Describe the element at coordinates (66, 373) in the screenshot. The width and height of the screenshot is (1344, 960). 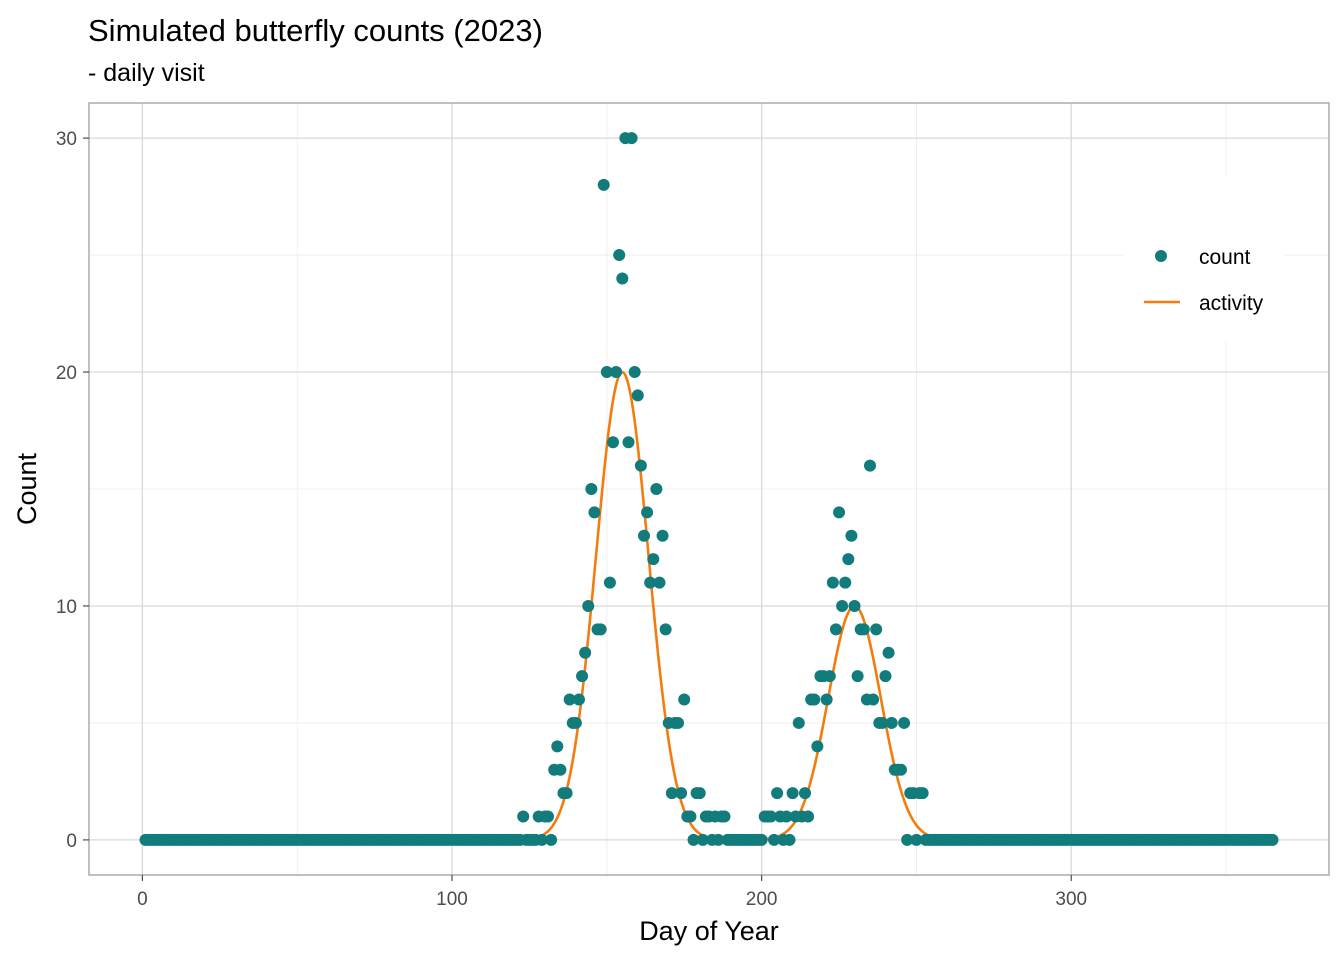
I see `y-tick-label: 20` at that location.